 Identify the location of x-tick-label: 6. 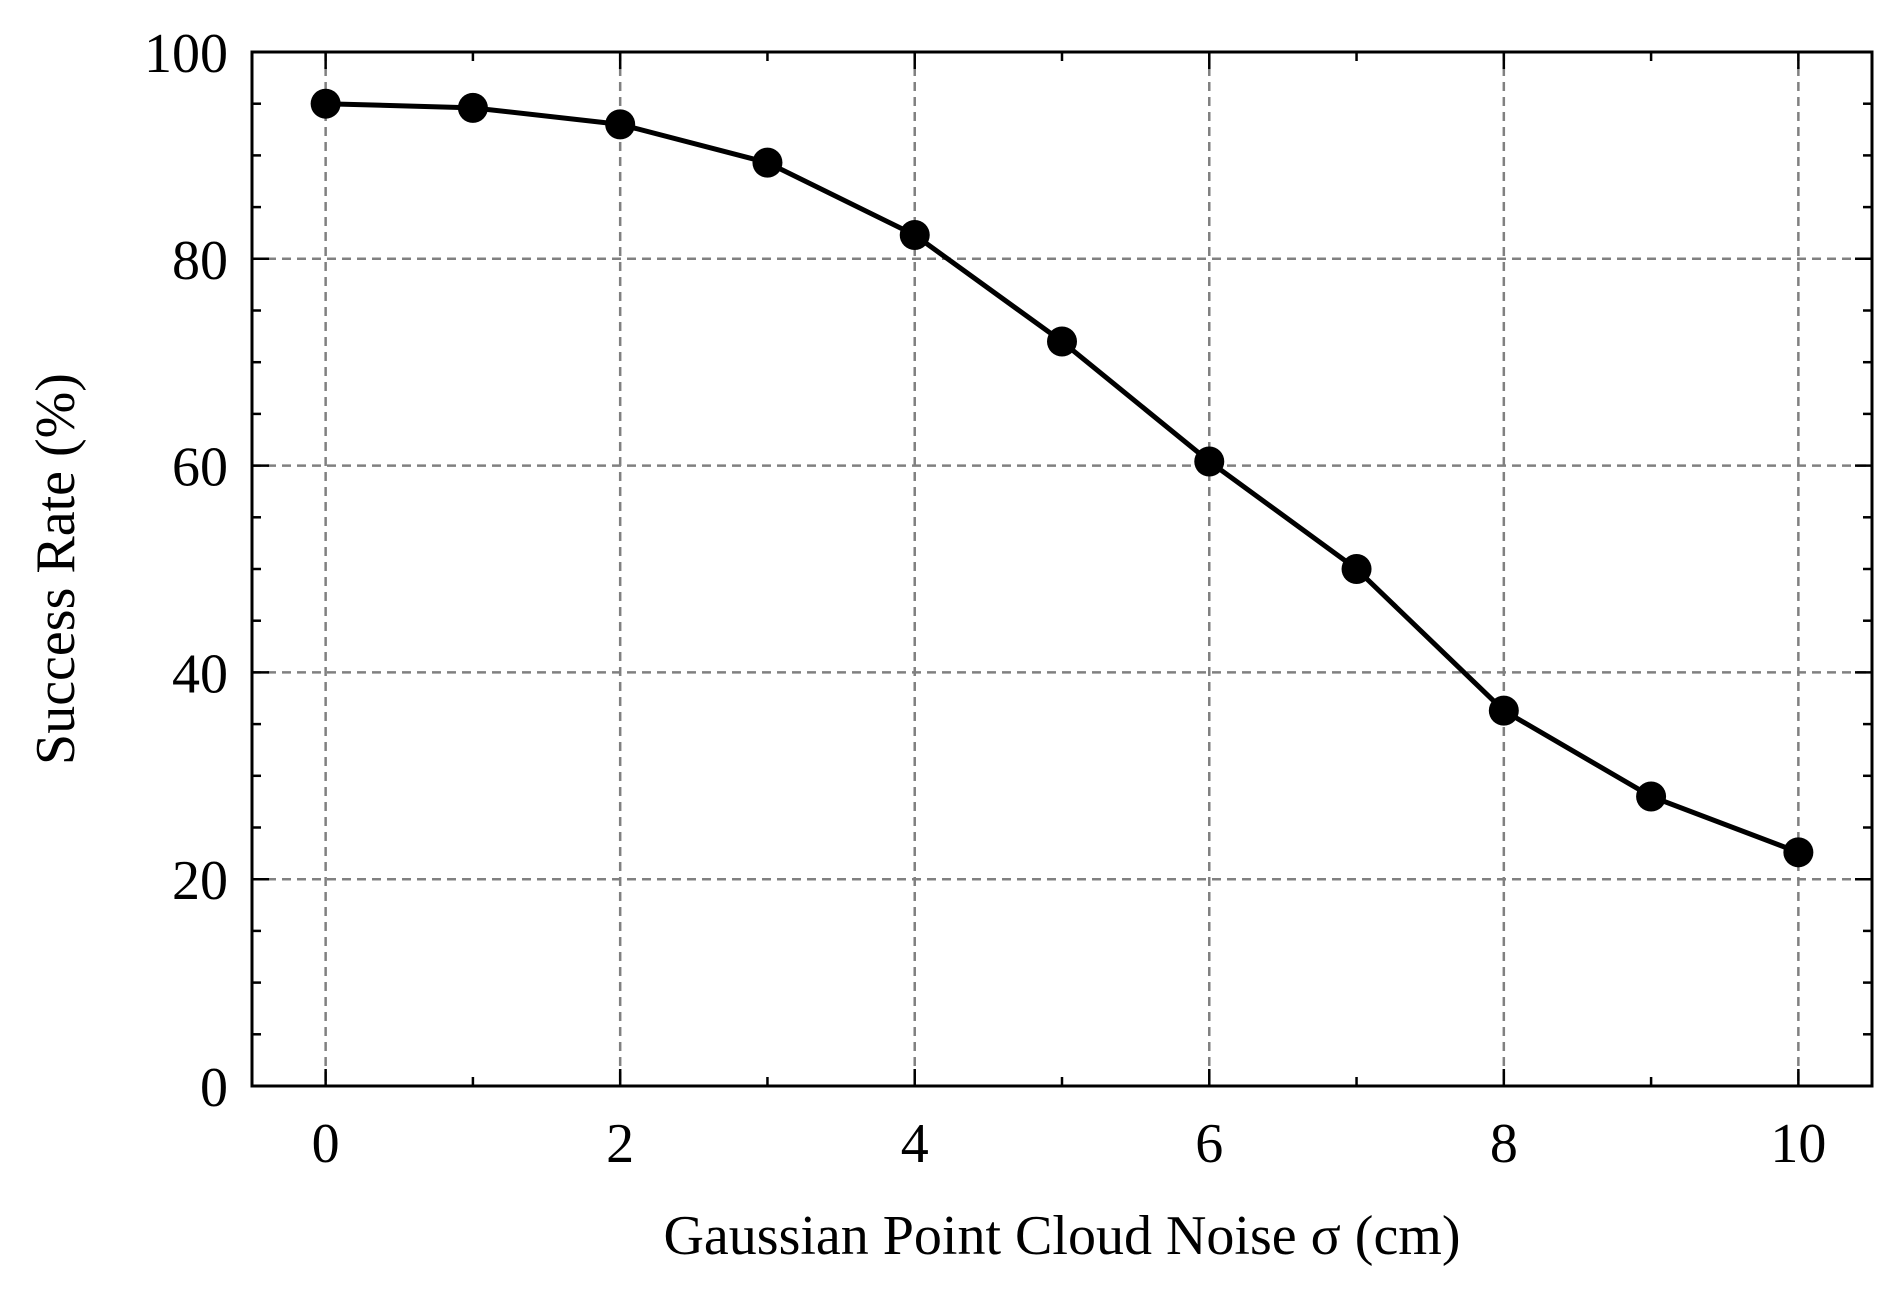
(1209, 1144).